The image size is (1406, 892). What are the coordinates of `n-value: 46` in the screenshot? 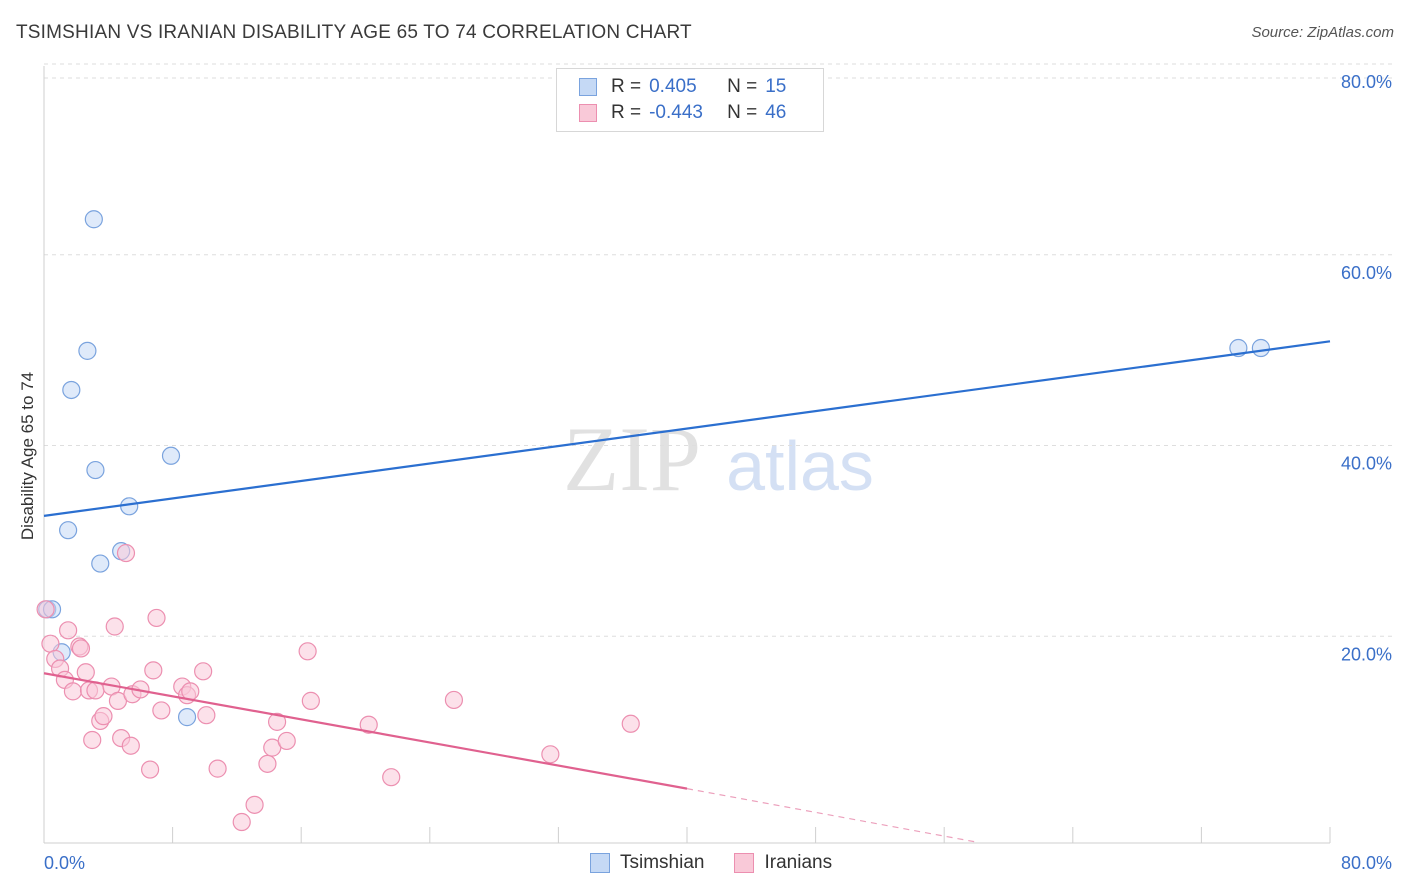 It's located at (776, 112).